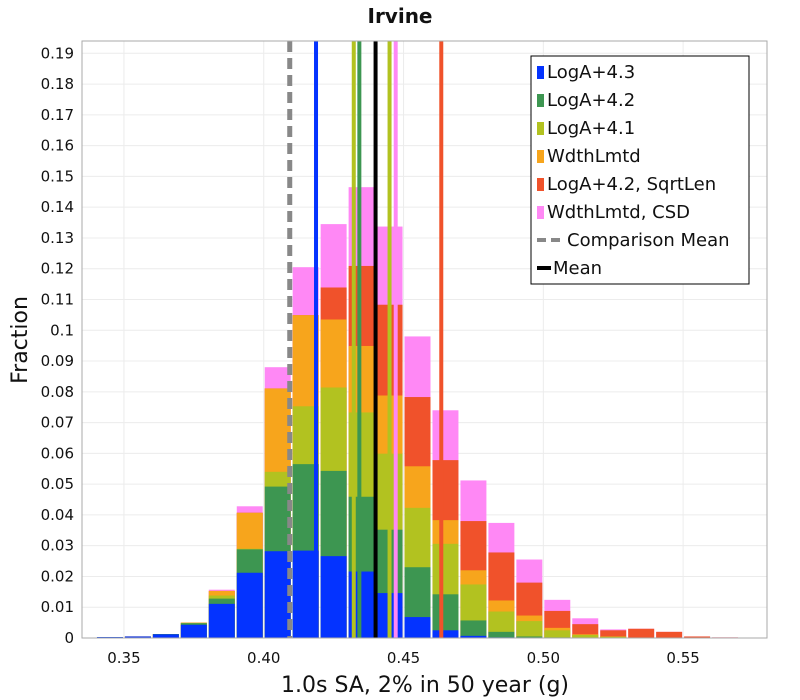 This screenshot has height=700, width=800. I want to click on y-tick-label: 0, so click(69, 638).